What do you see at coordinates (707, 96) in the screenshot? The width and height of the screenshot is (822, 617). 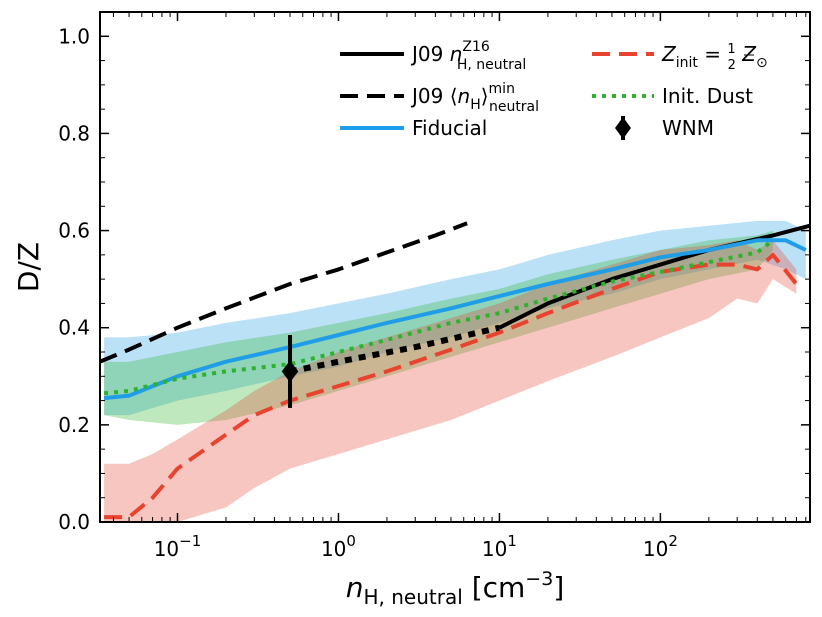 I see `legend-init-dust-label: Init. Dust` at bounding box center [707, 96].